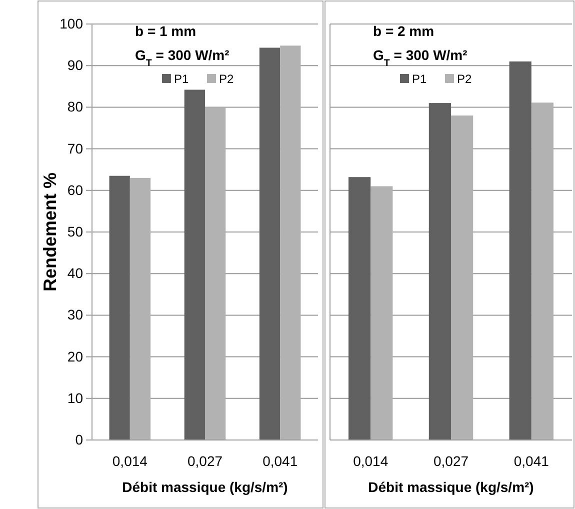 This screenshot has height=509, width=575. I want to click on y-tick-label: 80, so click(75, 106).